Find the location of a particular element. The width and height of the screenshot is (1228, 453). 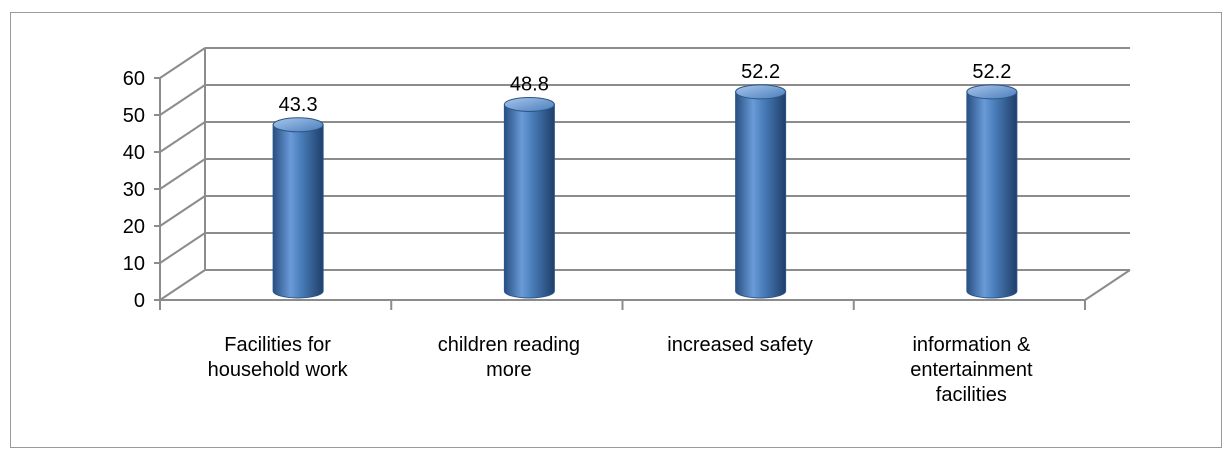

y-tick-label: 50 is located at coordinates (134, 116).